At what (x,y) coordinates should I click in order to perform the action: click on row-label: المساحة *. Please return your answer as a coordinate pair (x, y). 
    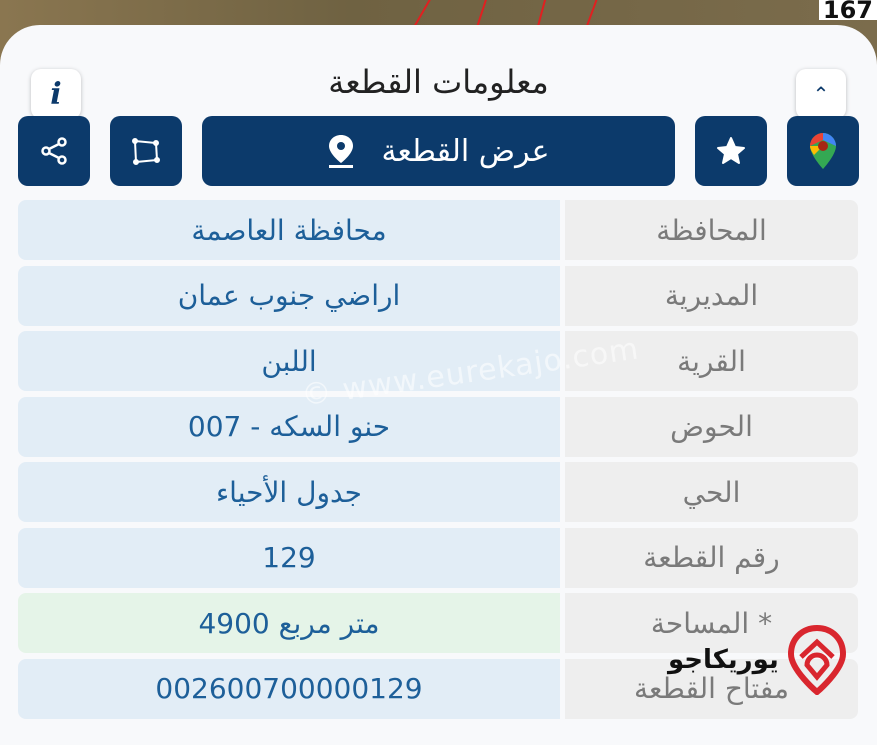
    Looking at the image, I should click on (711, 623).